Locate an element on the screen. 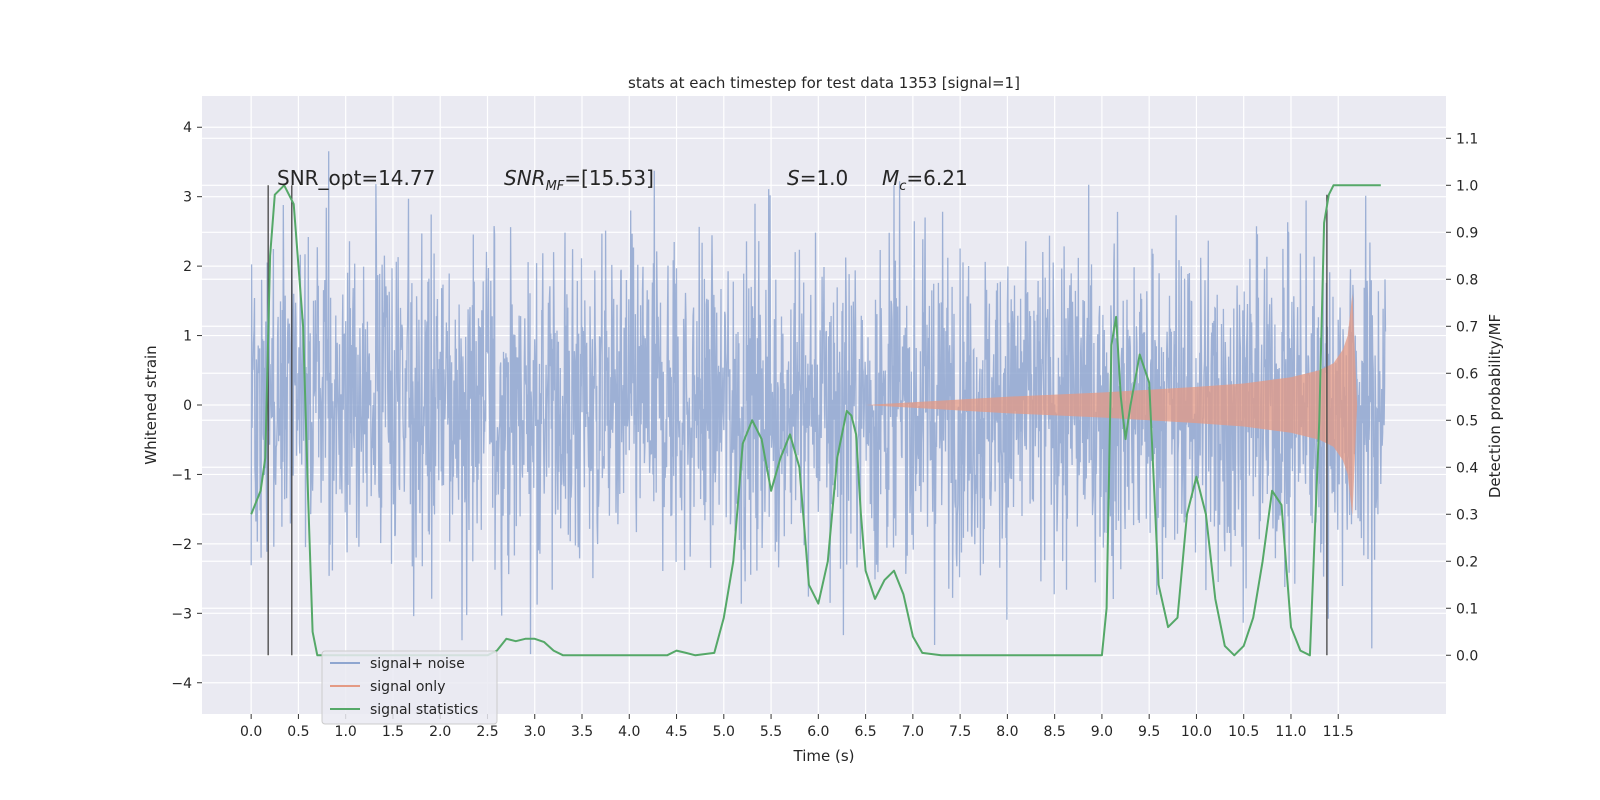  right-y-tick-label: 0.4 is located at coordinates (1467, 468).